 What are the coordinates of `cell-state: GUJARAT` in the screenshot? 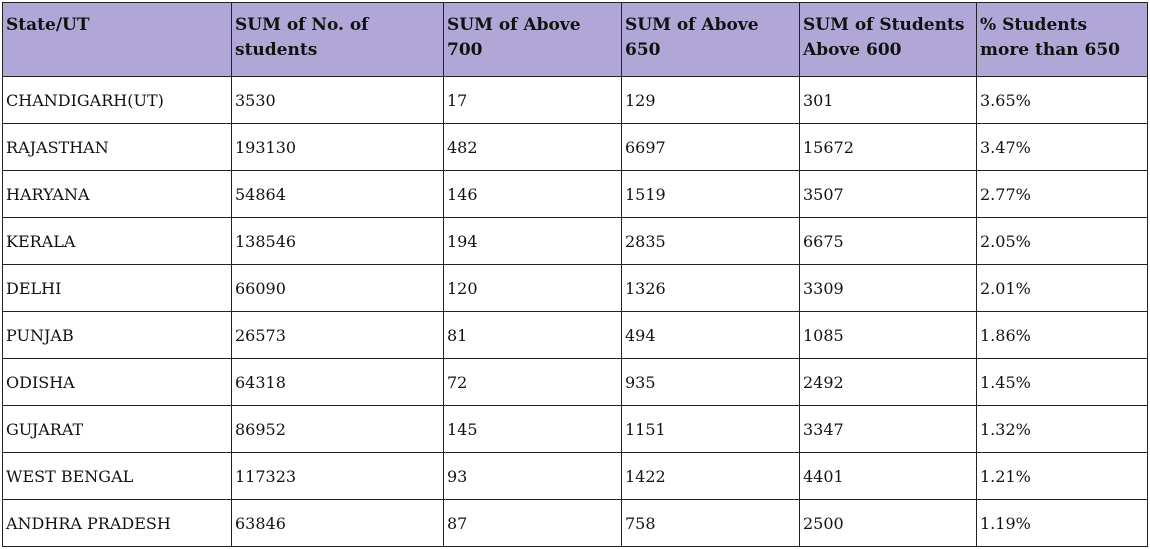 It's located at (117, 429).